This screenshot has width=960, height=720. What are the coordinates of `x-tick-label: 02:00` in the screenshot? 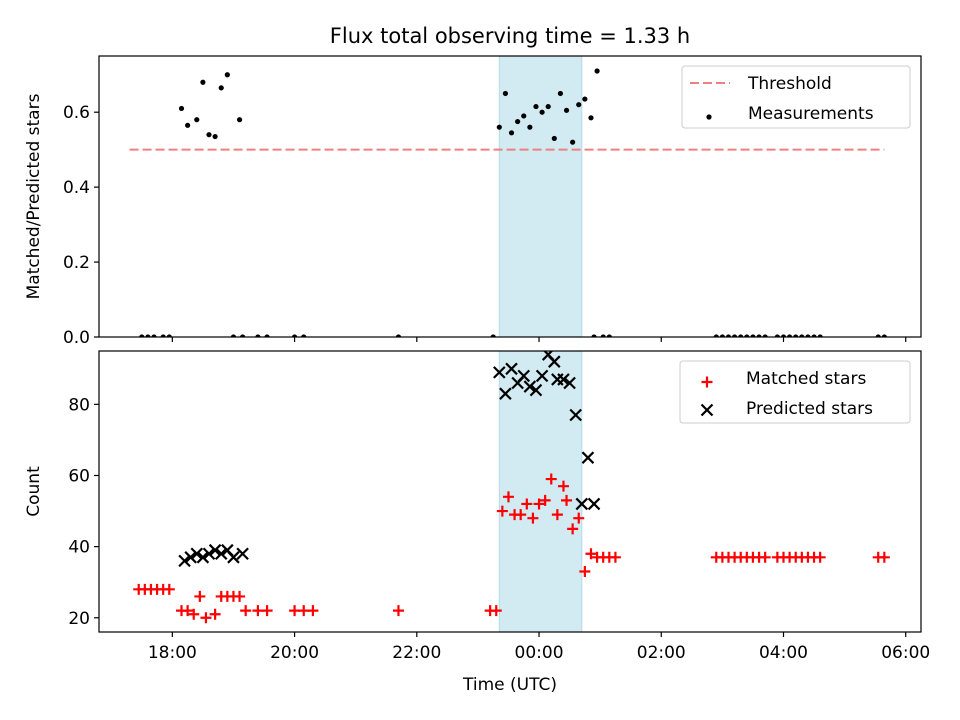 It's located at (661, 653).